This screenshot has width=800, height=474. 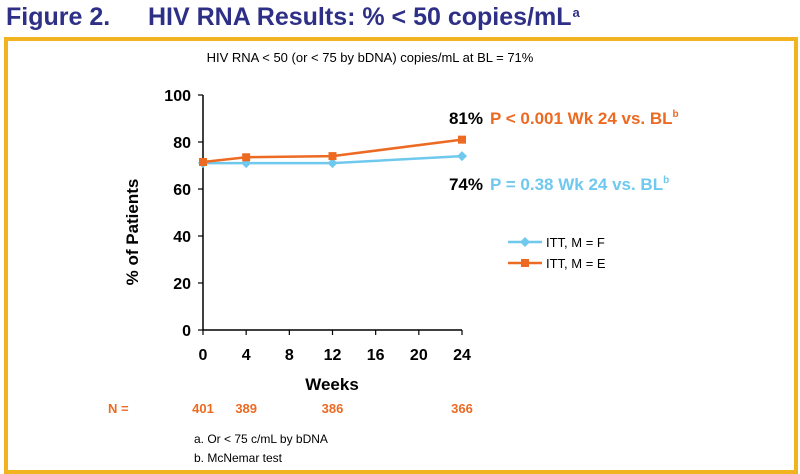 I want to click on footnote-a: a. Or < 75 c/mL by bDNA, so click(x=261, y=439).